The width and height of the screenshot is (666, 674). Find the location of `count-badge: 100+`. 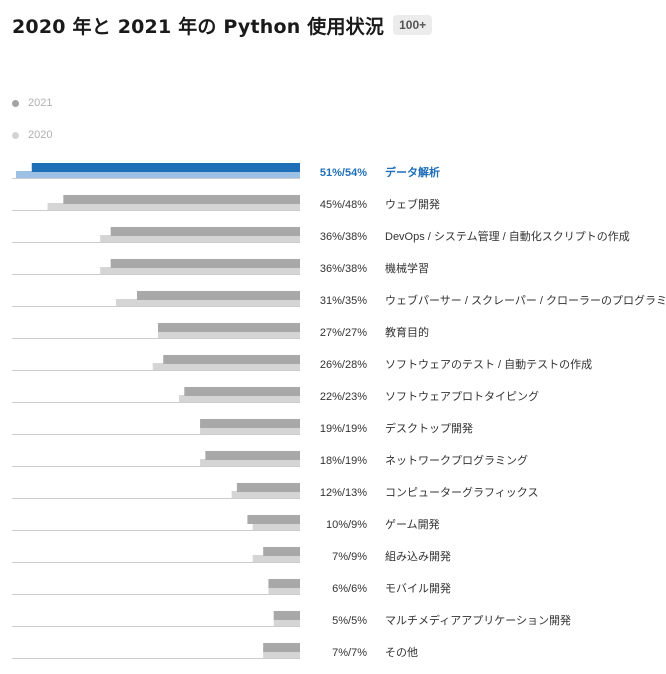

count-badge: 100+ is located at coordinates (413, 25).